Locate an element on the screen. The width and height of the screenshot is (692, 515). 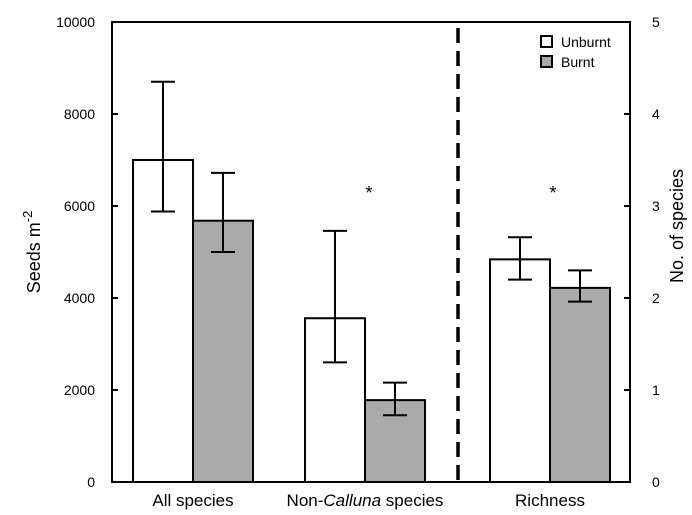
category-label-part: Calluna is located at coordinates (352, 500).